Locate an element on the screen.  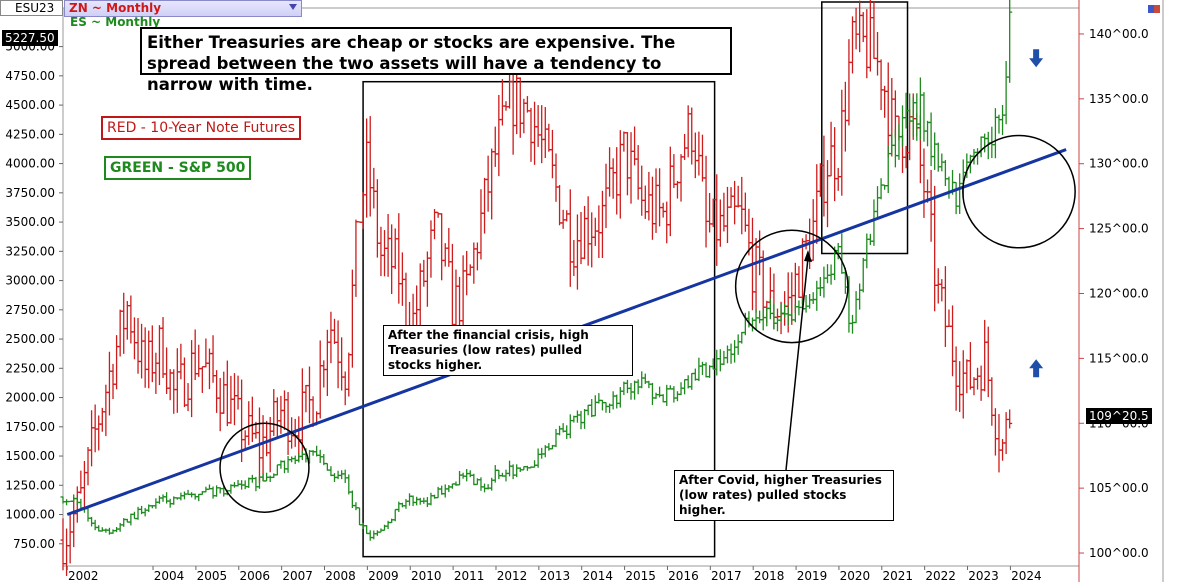
chevron-down-icon is located at coordinates (293, 7).